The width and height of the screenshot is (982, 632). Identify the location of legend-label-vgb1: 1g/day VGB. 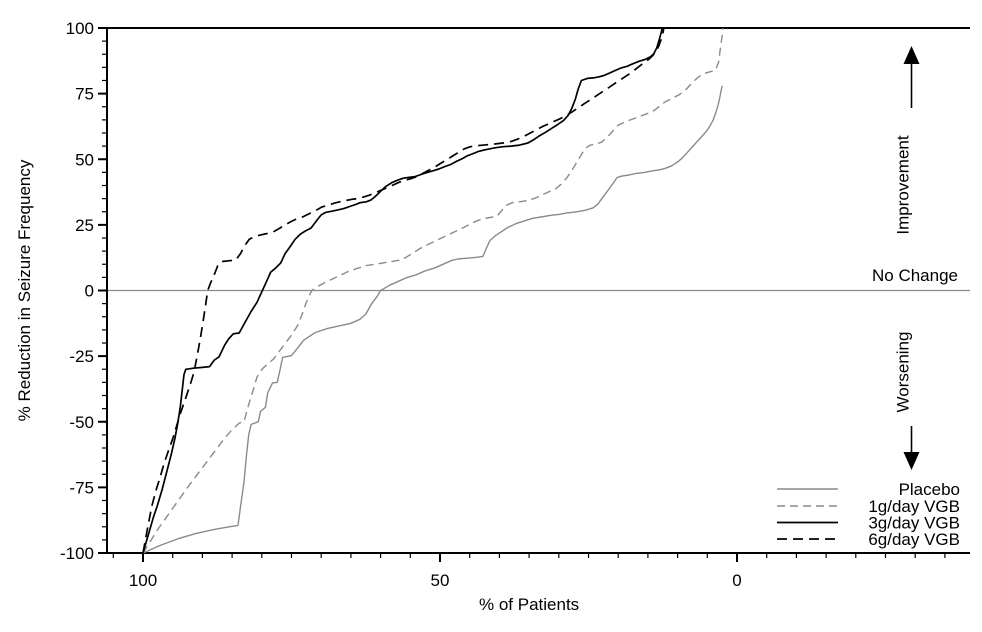
(914, 506).